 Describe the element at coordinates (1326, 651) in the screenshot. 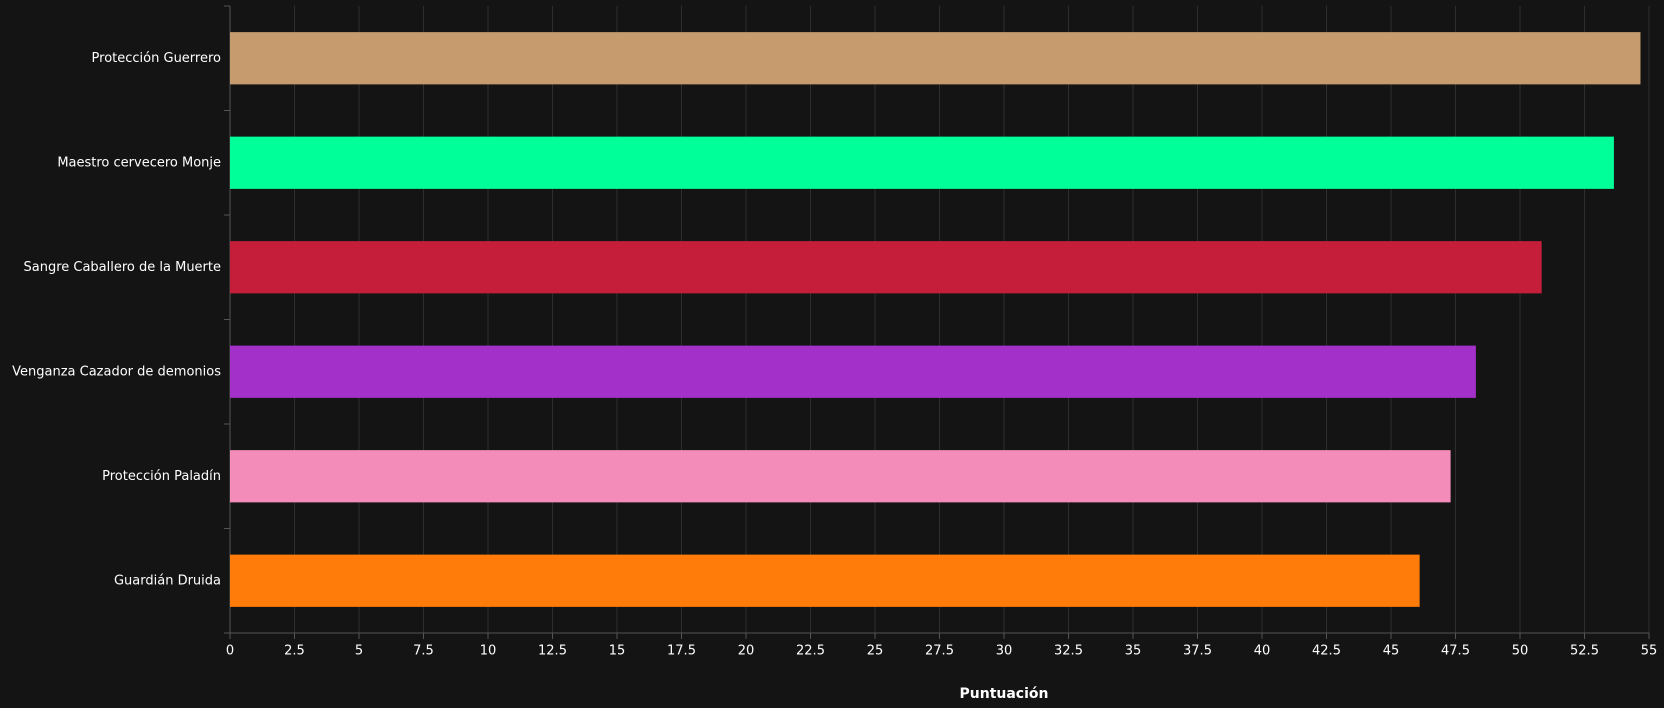

I see `x-tick-label: 42.5` at that location.